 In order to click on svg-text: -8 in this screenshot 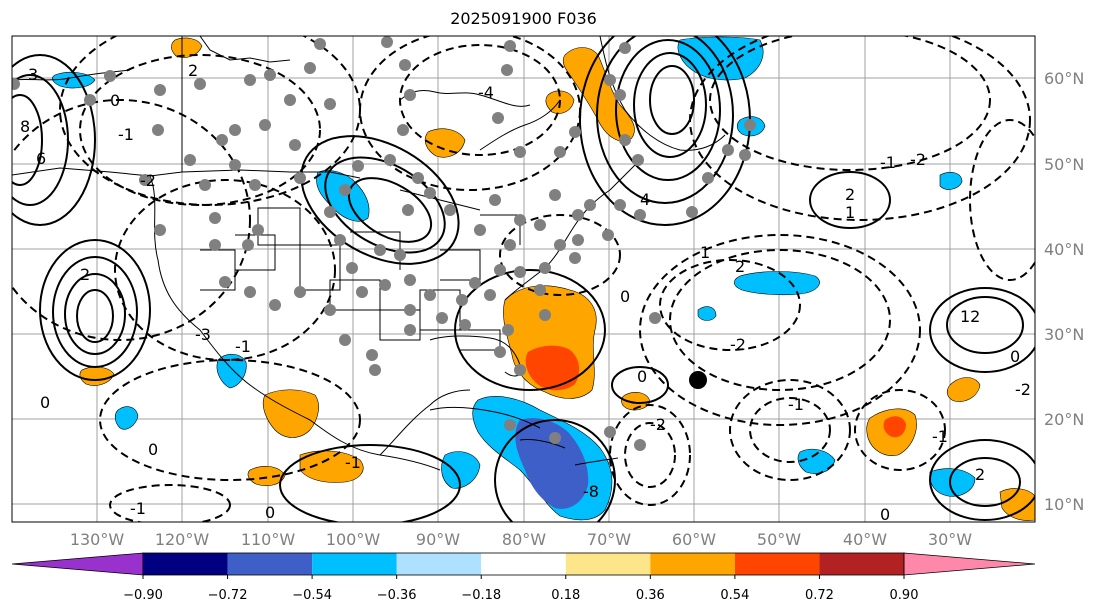, I will do `click(591, 491)`.